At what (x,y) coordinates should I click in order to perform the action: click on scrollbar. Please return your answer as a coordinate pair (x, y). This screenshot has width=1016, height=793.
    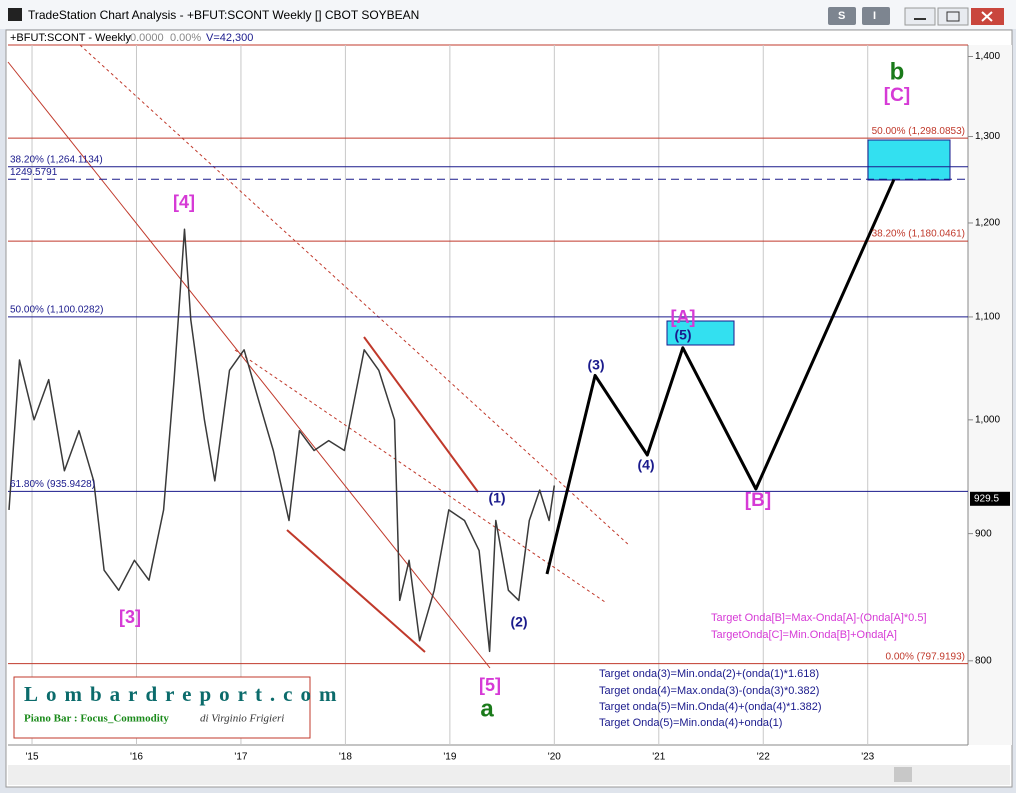
    Looking at the image, I should click on (509, 775).